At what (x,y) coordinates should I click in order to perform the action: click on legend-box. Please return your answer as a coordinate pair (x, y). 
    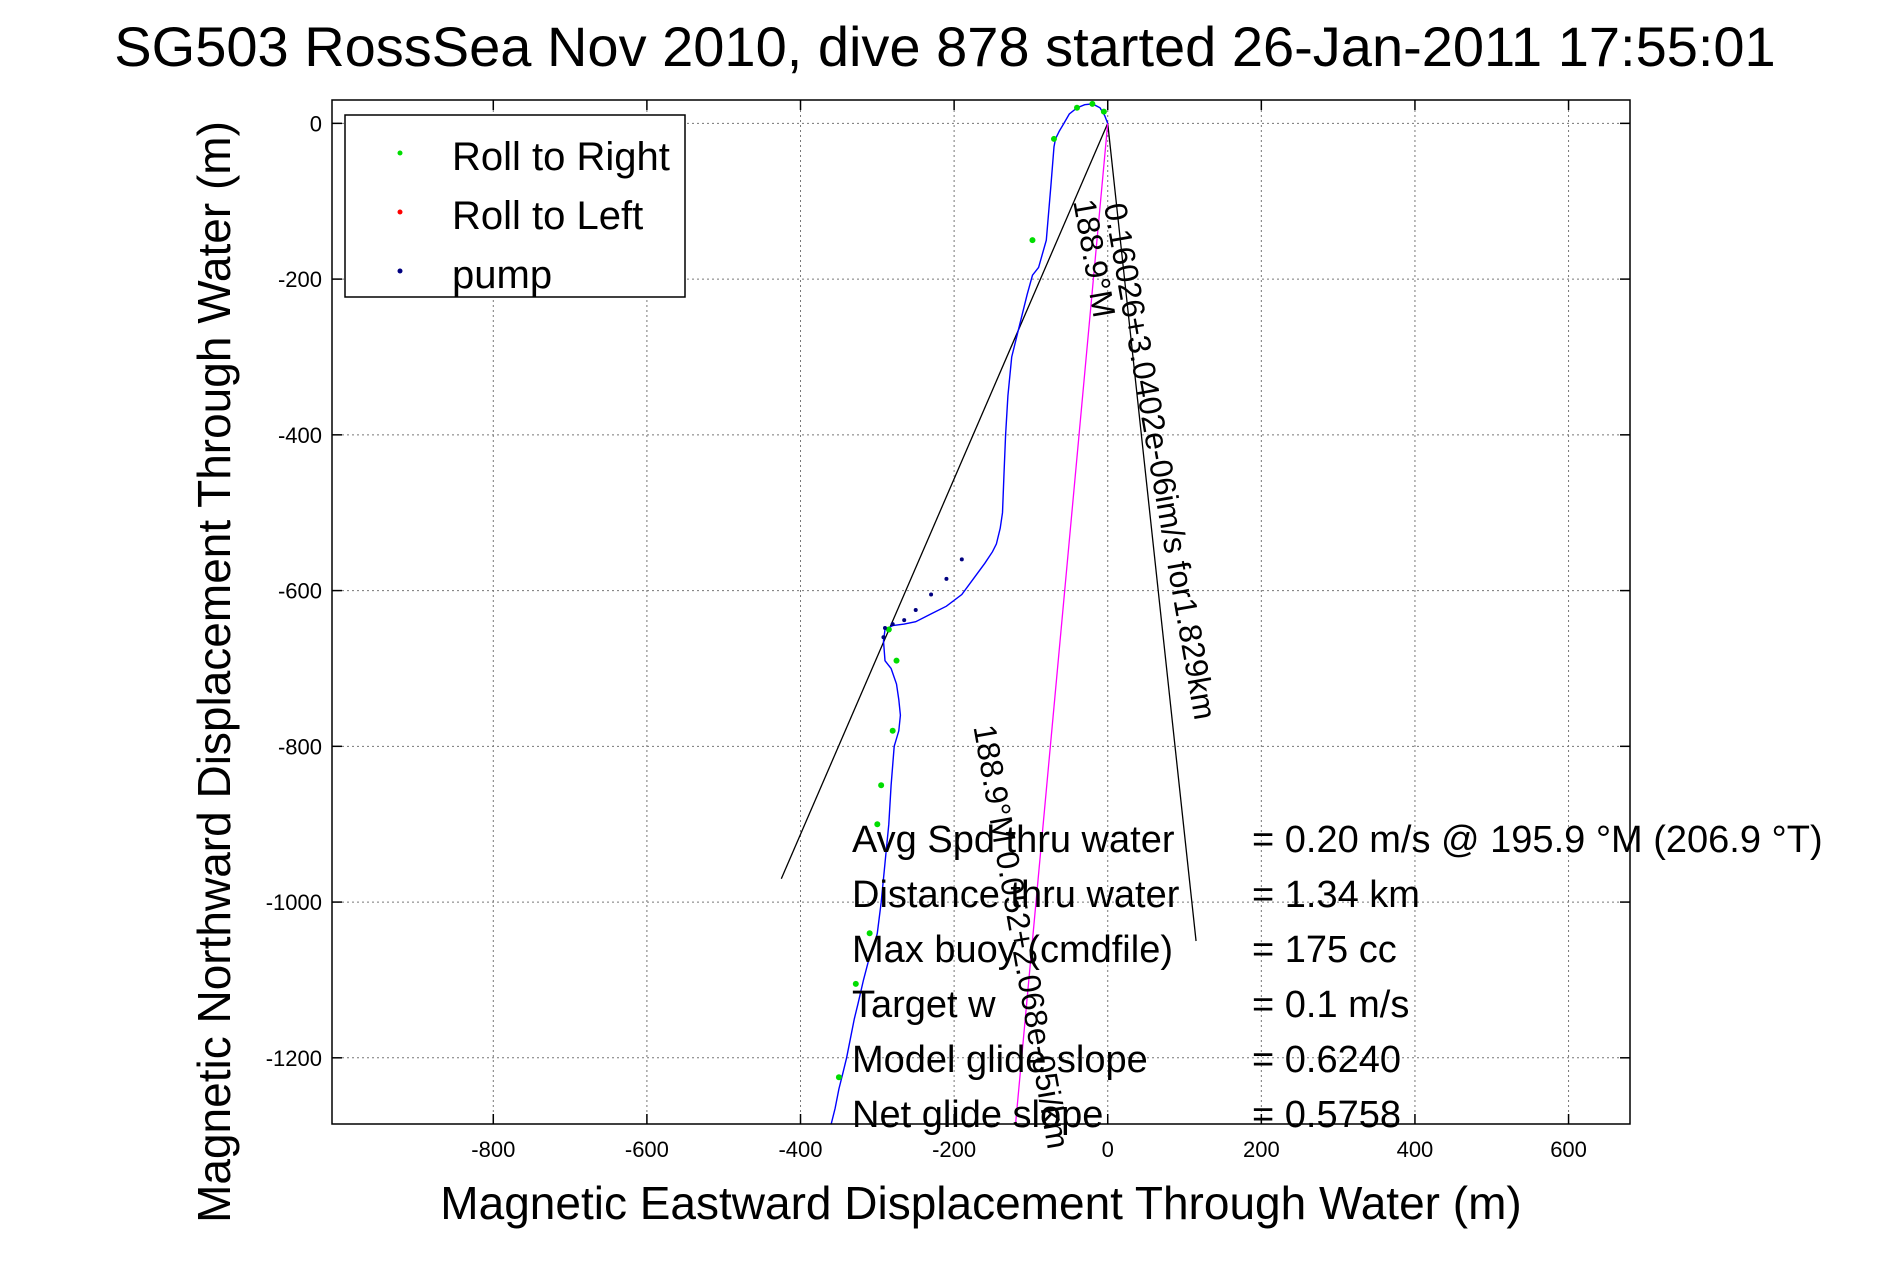
    Looking at the image, I should click on (515, 206).